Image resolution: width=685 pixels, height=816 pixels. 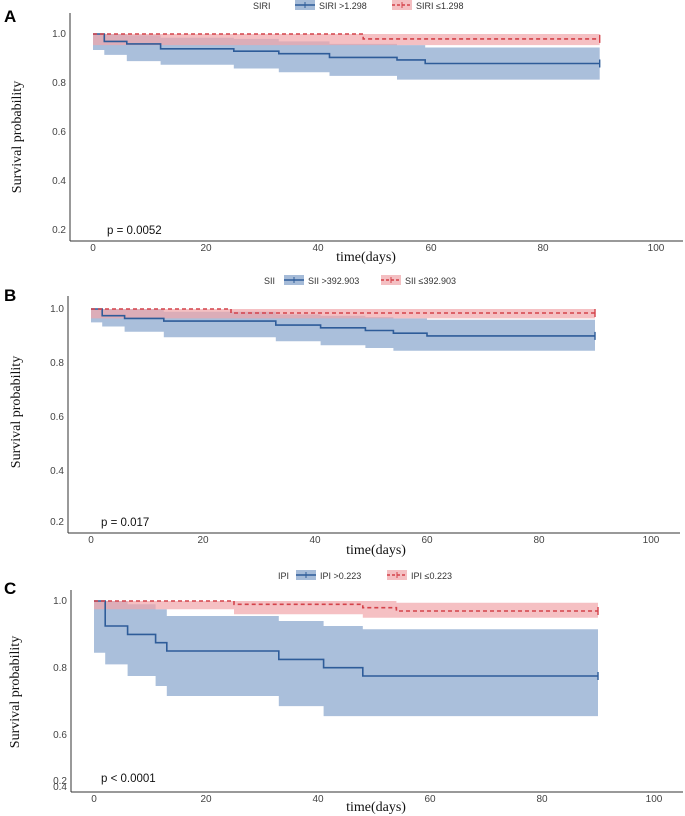 I want to click on legend-label-high: SIRI >1.298, so click(x=343, y=6).